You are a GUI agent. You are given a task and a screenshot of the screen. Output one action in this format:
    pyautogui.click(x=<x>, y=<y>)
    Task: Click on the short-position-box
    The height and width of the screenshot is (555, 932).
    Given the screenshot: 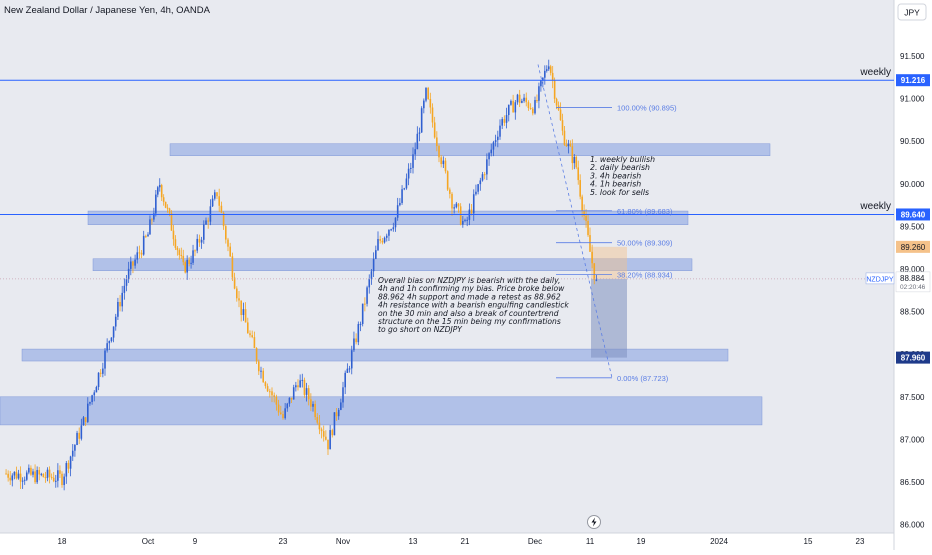 What is the action you would take?
    pyautogui.click(x=609, y=302)
    